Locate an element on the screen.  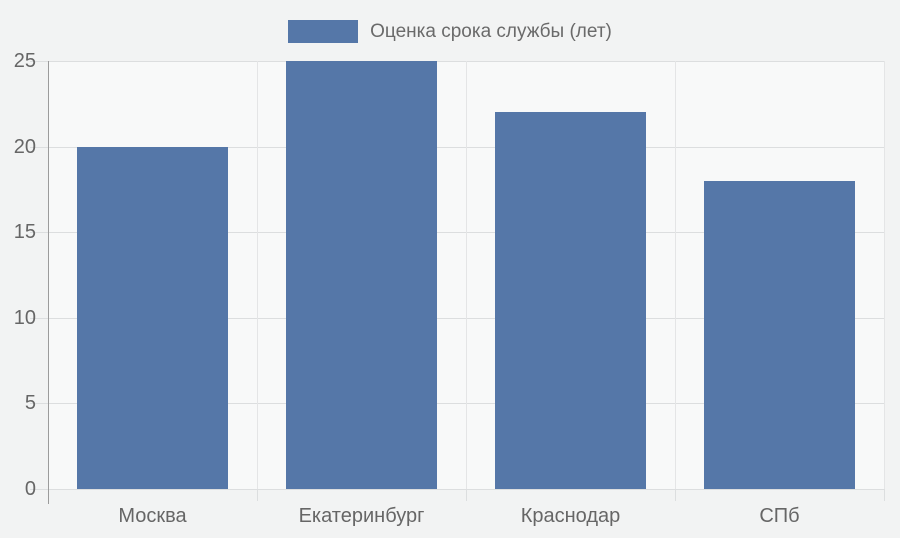
y-tick-label-0: 0 is located at coordinates (30, 489).